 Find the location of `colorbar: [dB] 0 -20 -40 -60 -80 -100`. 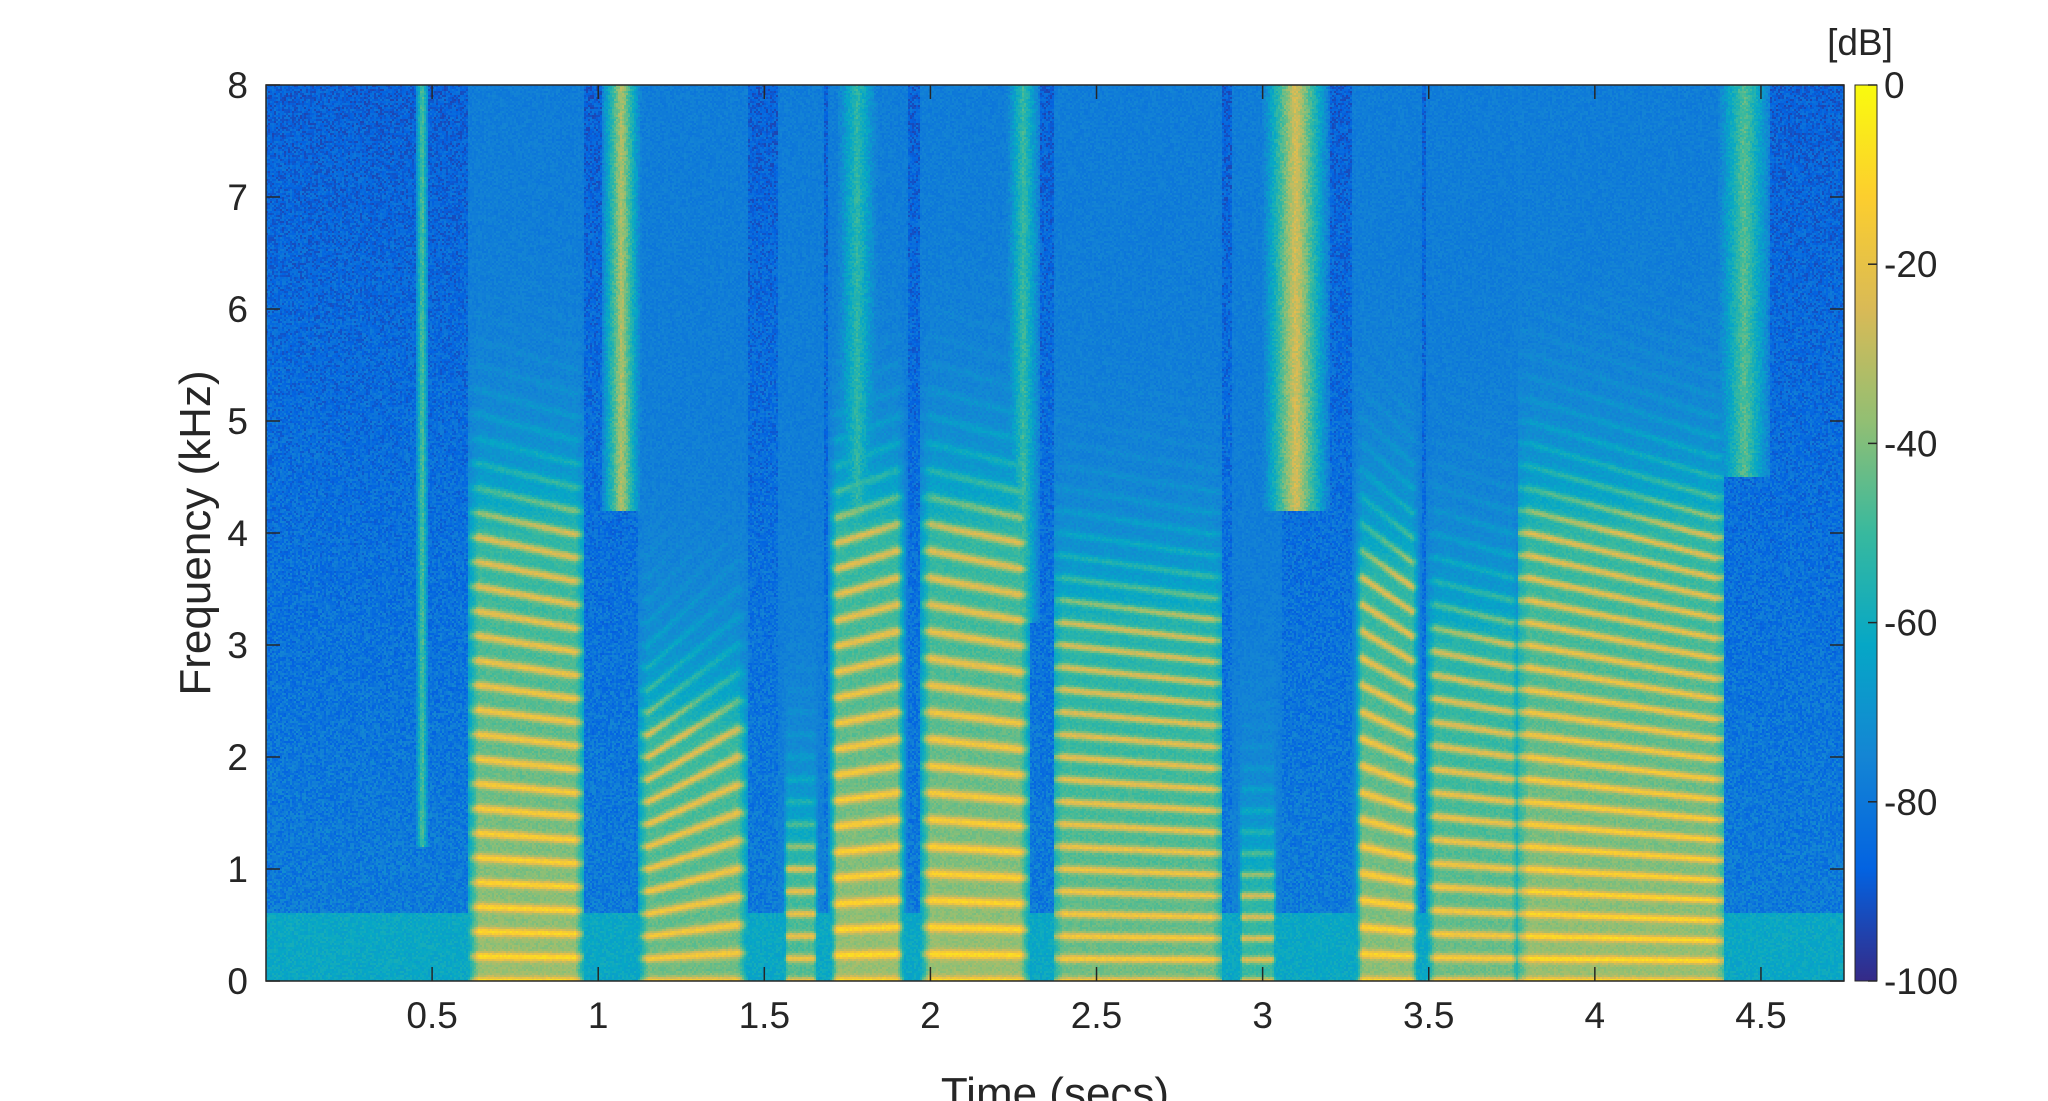

colorbar: [dB] 0 -20 -40 -60 -80 -100 is located at coordinates (1892, 512).